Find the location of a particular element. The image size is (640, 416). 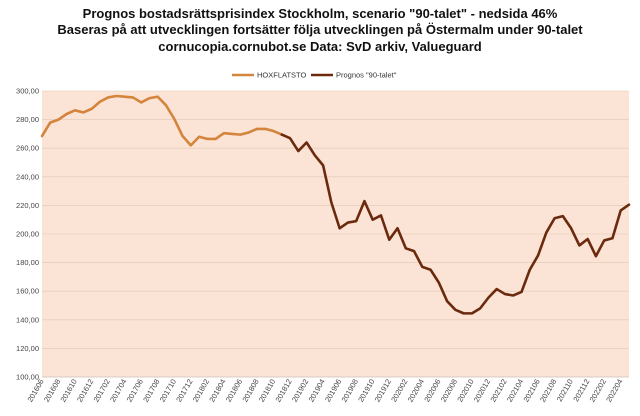

y-tick-label: 200,00 is located at coordinates (27, 234).